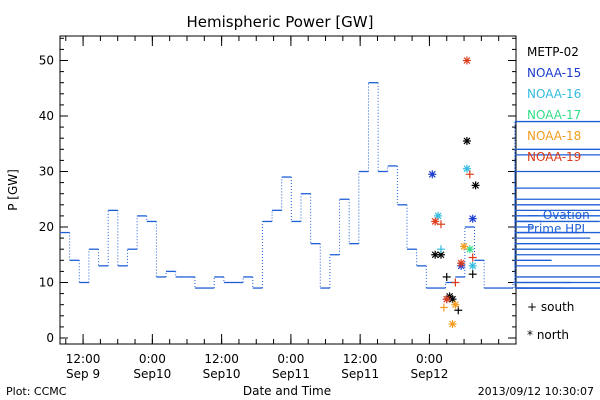 This screenshot has height=400, width=600. I want to click on y-tick-label: 30, so click(46, 172).